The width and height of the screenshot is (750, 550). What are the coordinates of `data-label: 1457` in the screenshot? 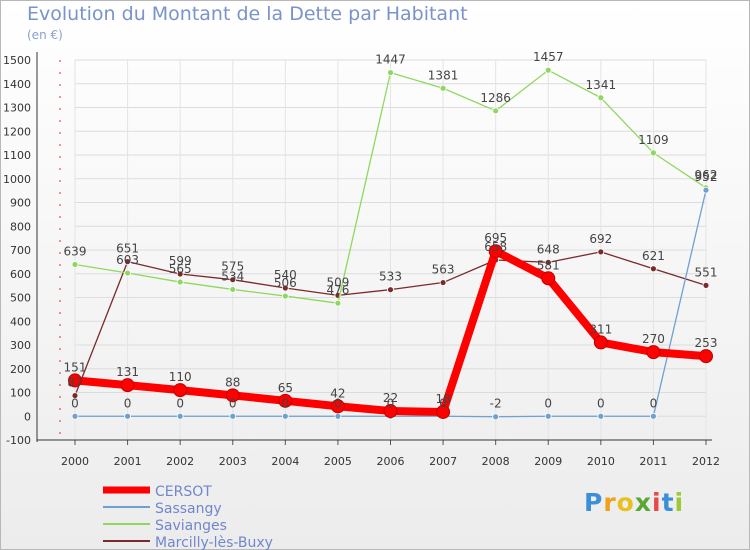 It's located at (548, 57).